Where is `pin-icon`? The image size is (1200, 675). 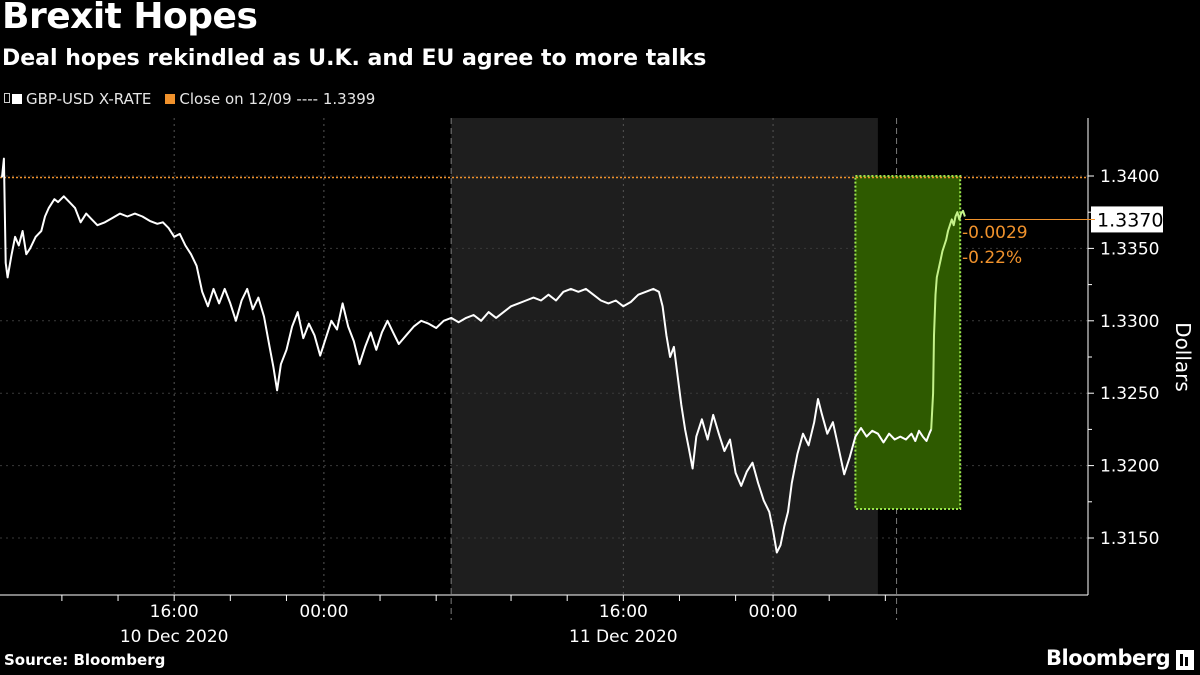 pin-icon is located at coordinates (7, 98).